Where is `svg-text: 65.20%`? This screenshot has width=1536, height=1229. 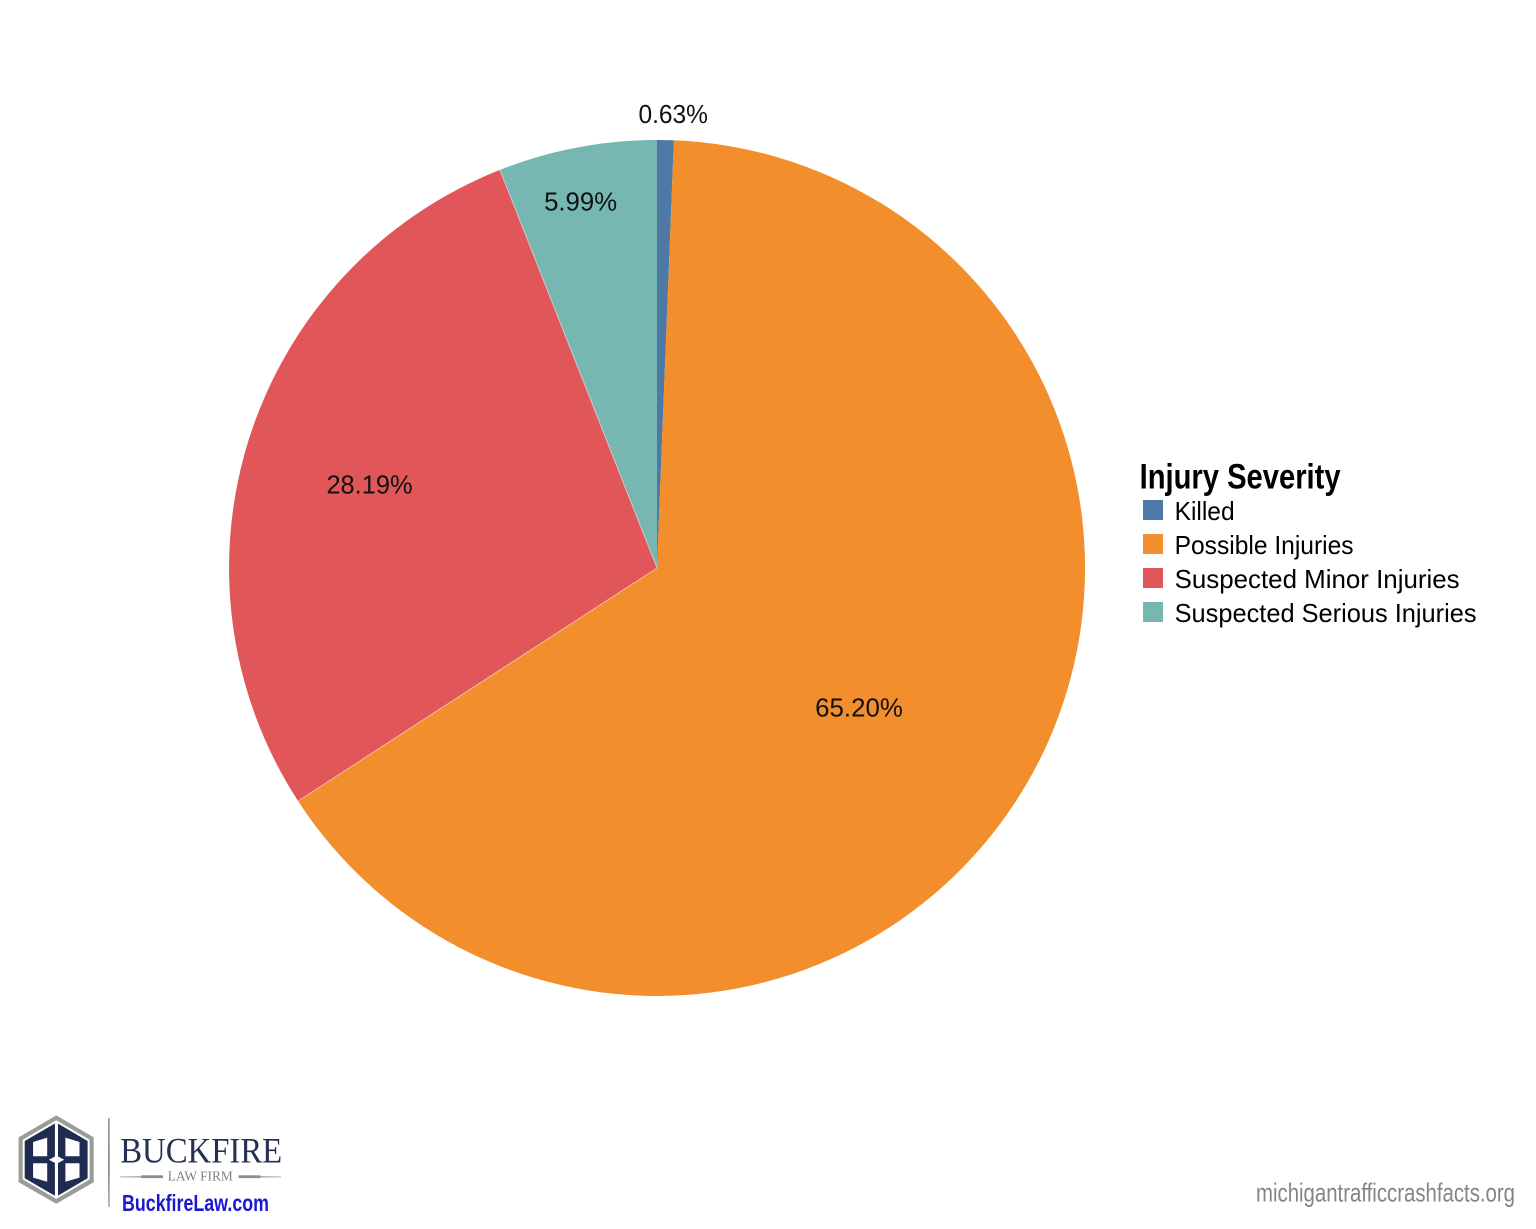
svg-text: 65.20% is located at coordinates (859, 707).